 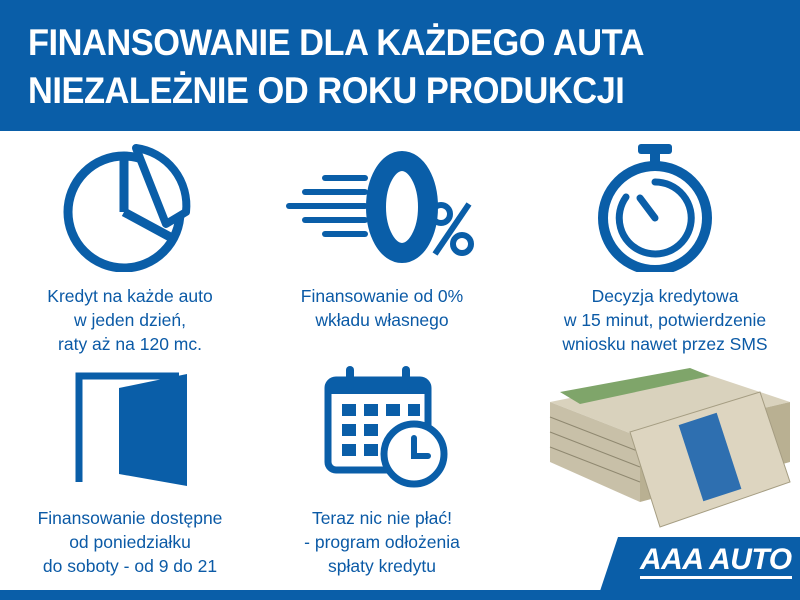 I want to click on open-door-icon, so click(x=131, y=429).